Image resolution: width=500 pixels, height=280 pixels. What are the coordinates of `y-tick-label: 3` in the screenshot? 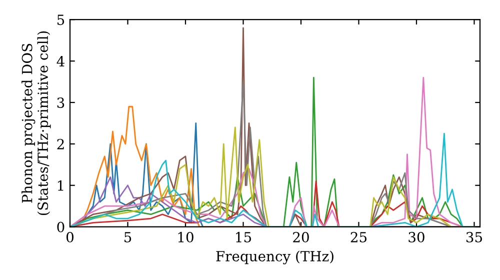 It's located at (60, 102).